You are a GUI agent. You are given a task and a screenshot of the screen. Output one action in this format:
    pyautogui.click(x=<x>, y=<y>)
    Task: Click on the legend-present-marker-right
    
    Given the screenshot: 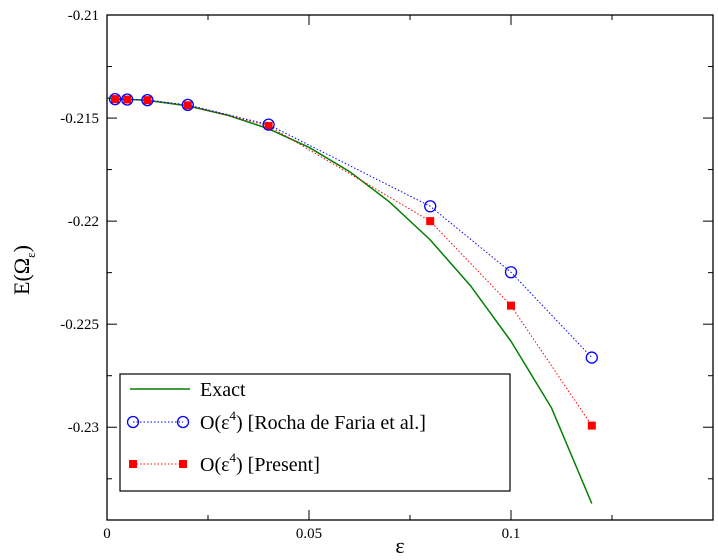 What is the action you would take?
    pyautogui.click(x=183, y=464)
    